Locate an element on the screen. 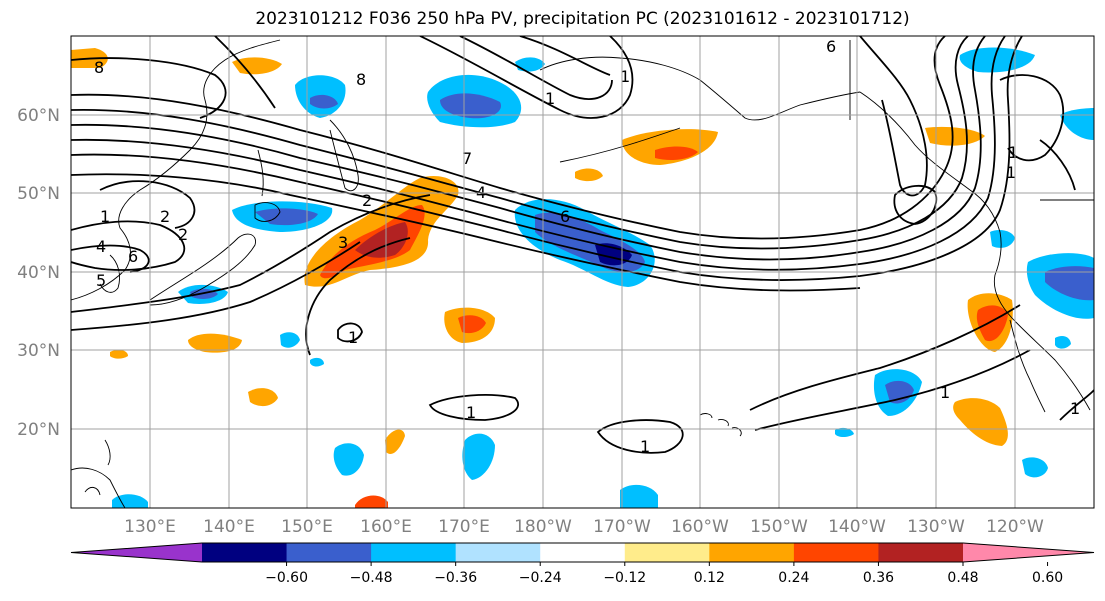  contour-label: 8 is located at coordinates (99, 67).